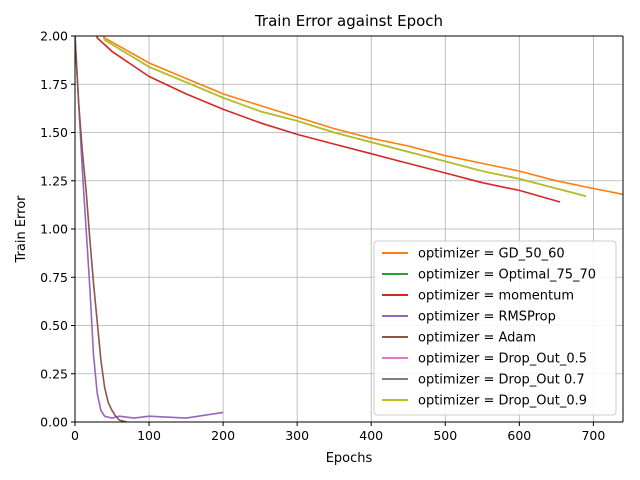 The height and width of the screenshot is (480, 640). Describe the element at coordinates (496, 296) in the screenshot. I see `legend-label: optimizer = momentum` at that location.